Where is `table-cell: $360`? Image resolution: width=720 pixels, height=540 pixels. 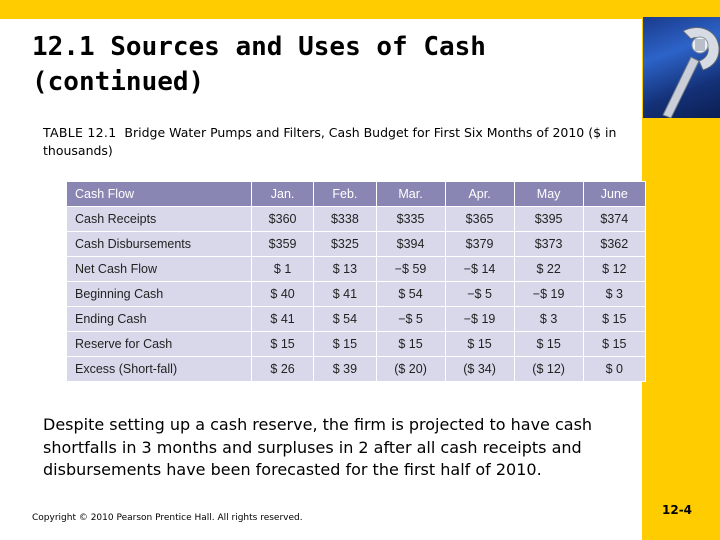 table-cell: $360 is located at coordinates (282, 219).